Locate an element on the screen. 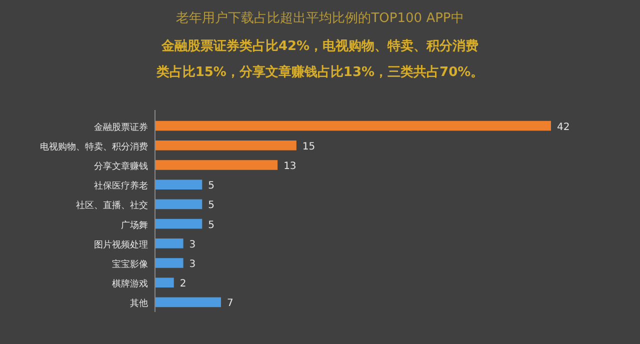 The height and width of the screenshot is (344, 640). y-tick-label: 分享文章赚钱 is located at coordinates (121, 166).